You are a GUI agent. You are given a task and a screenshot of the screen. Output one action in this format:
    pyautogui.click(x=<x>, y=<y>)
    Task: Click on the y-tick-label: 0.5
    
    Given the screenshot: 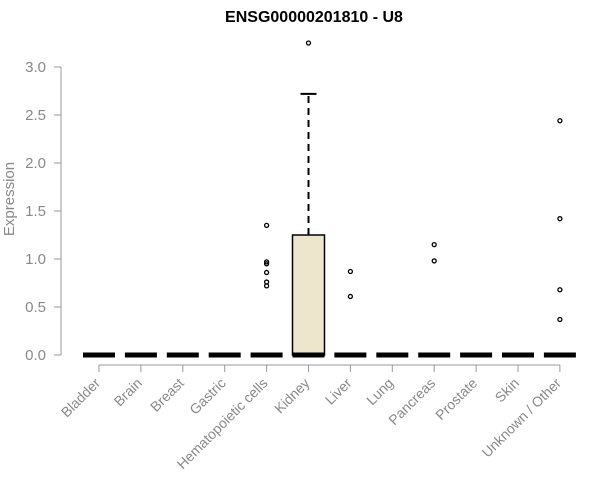 What is the action you would take?
    pyautogui.click(x=35, y=307)
    